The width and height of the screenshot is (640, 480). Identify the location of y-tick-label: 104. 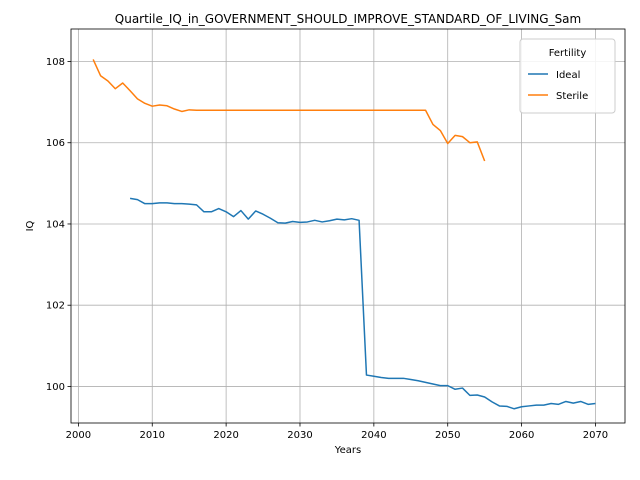
(55, 224).